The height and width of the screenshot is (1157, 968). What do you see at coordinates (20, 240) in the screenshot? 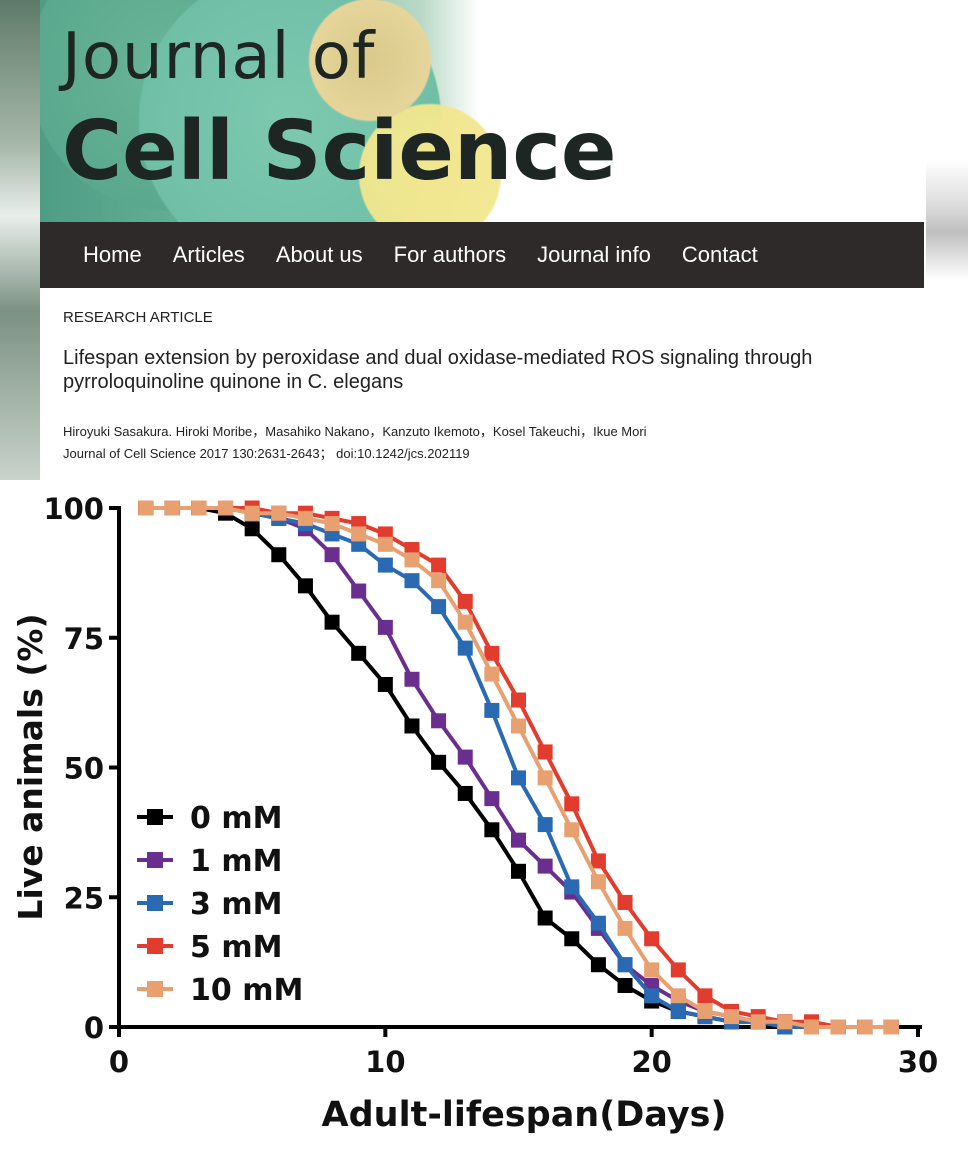
I see `photo-edge-left` at bounding box center [20, 240].